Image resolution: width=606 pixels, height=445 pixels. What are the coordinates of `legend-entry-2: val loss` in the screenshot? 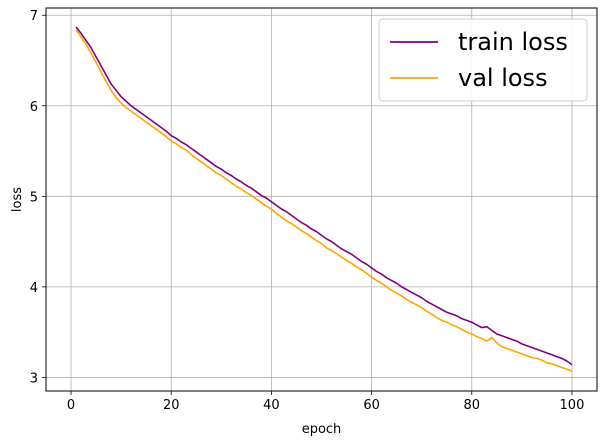 It's located at (503, 78).